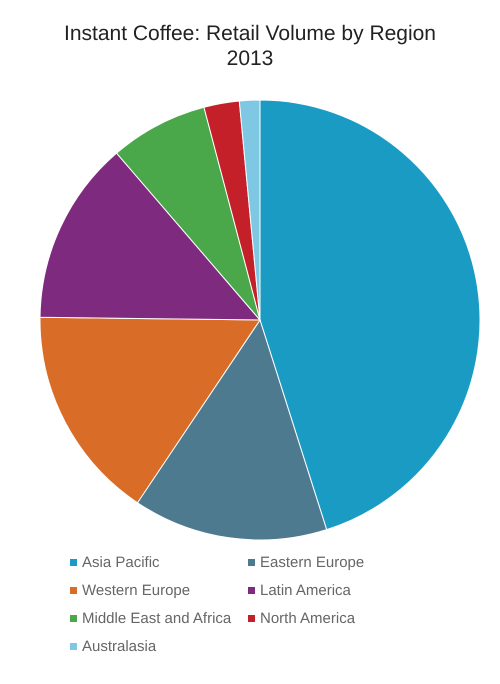 Image resolution: width=500 pixels, height=684 pixels. What do you see at coordinates (119, 646) in the screenshot?
I see `legend-label: Australasia` at bounding box center [119, 646].